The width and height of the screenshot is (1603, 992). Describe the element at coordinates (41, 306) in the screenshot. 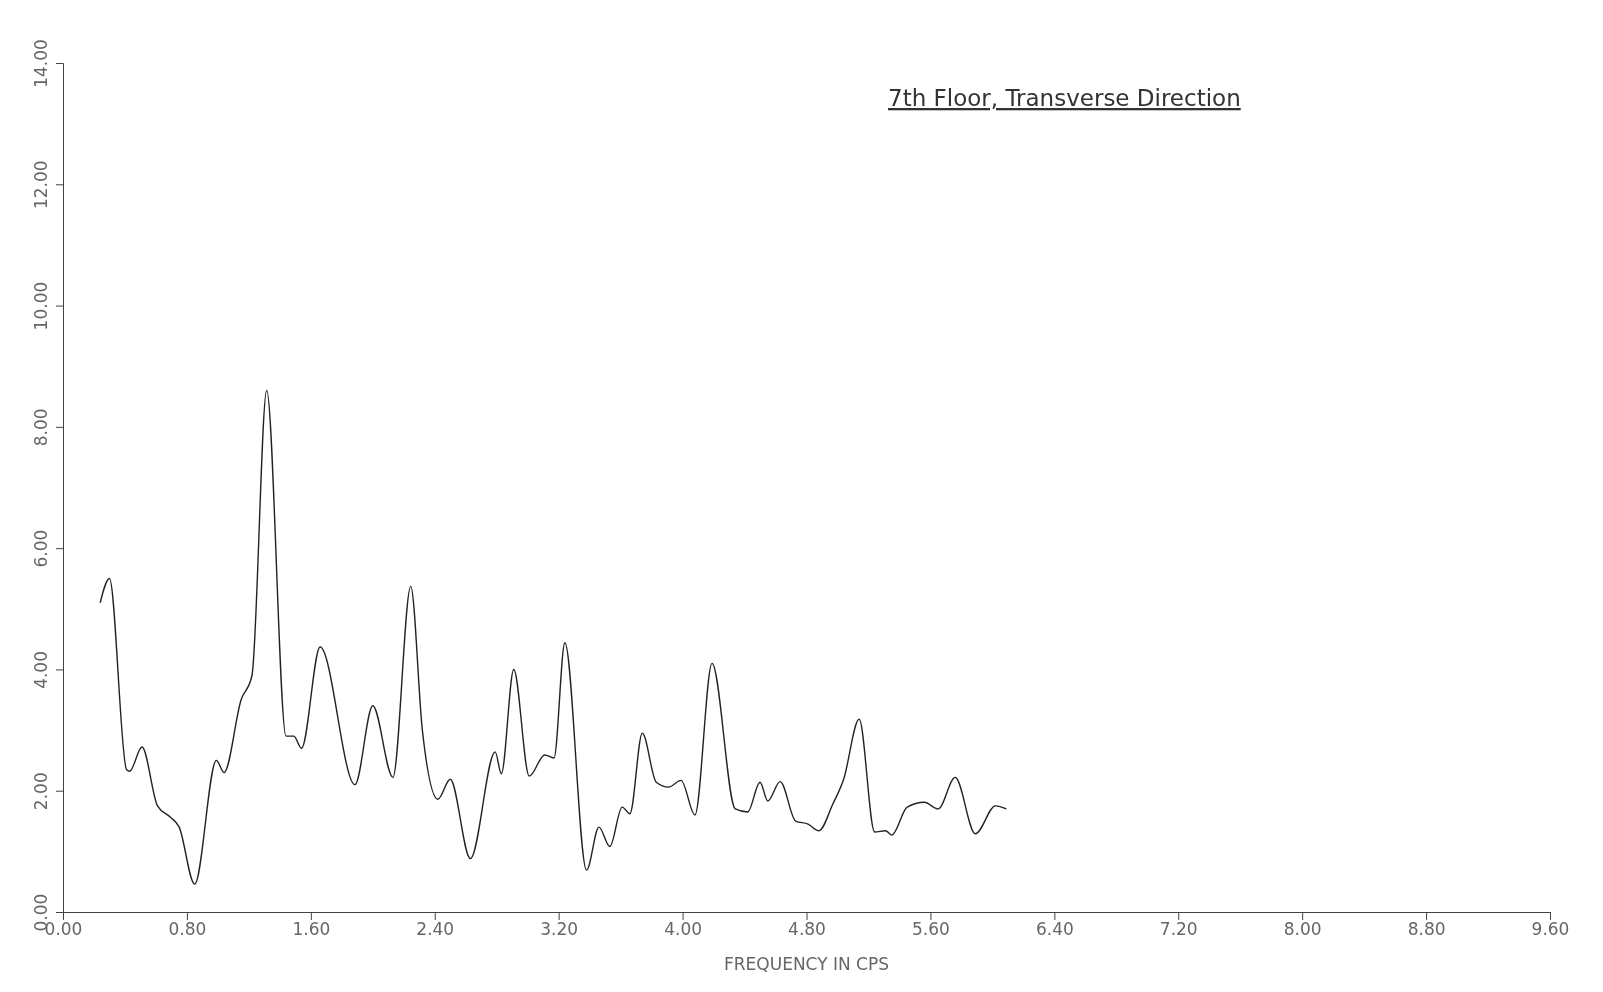

I see `y-tick-label: 10.00` at that location.